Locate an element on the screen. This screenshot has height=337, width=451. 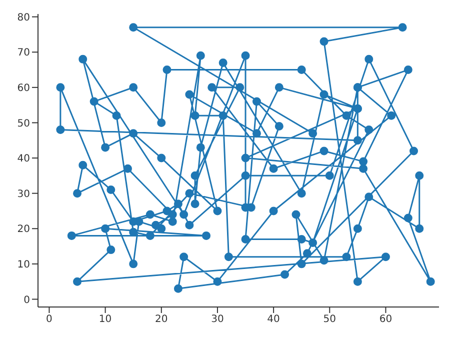
x-tick-label: 50 is located at coordinates (329, 320).